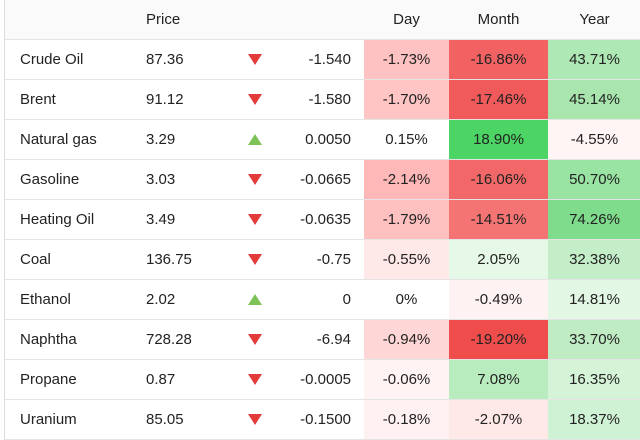 The height and width of the screenshot is (440, 640). Describe the element at coordinates (594, 339) in the screenshot. I see `year-change: 33.70%` at that location.